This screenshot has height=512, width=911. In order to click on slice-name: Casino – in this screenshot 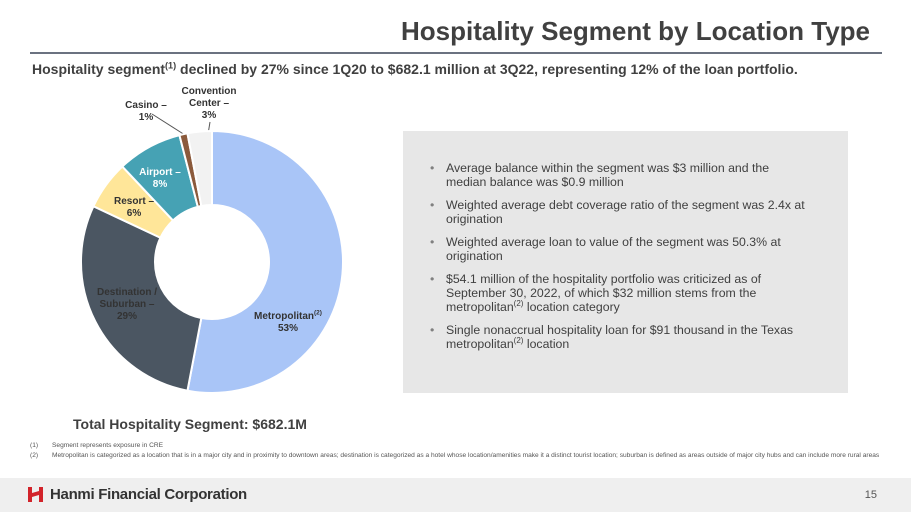, I will do `click(146, 105)`.